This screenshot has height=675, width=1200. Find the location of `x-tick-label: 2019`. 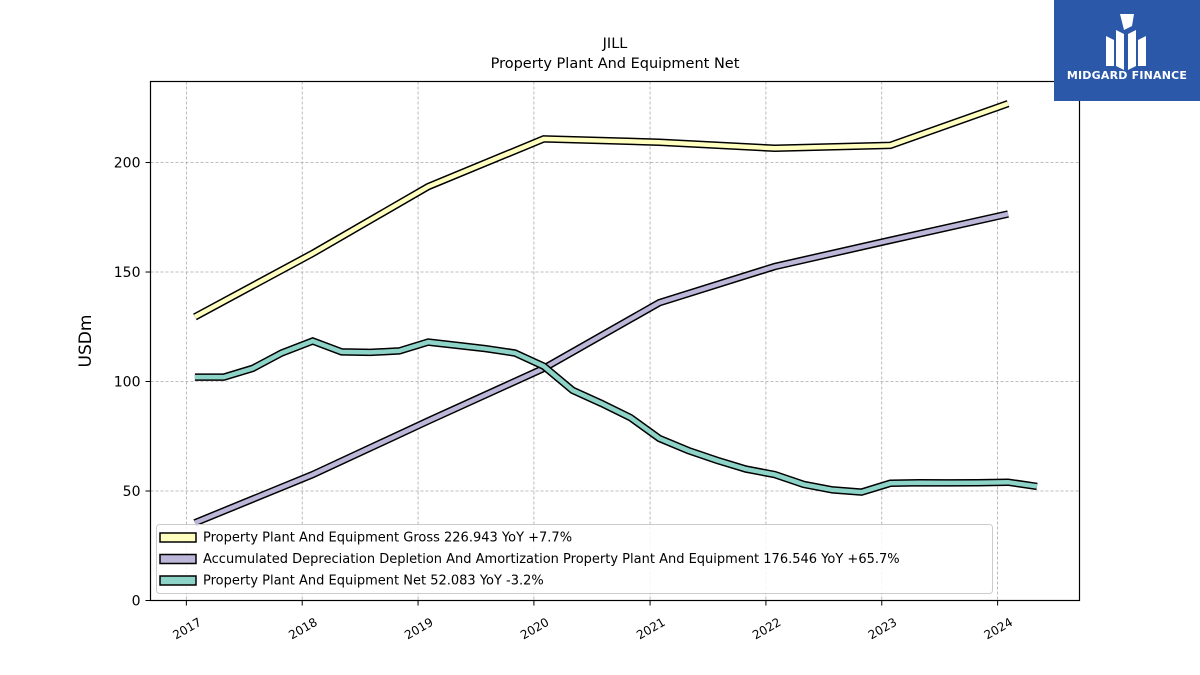

x-tick-label: 2019 is located at coordinates (418, 628).